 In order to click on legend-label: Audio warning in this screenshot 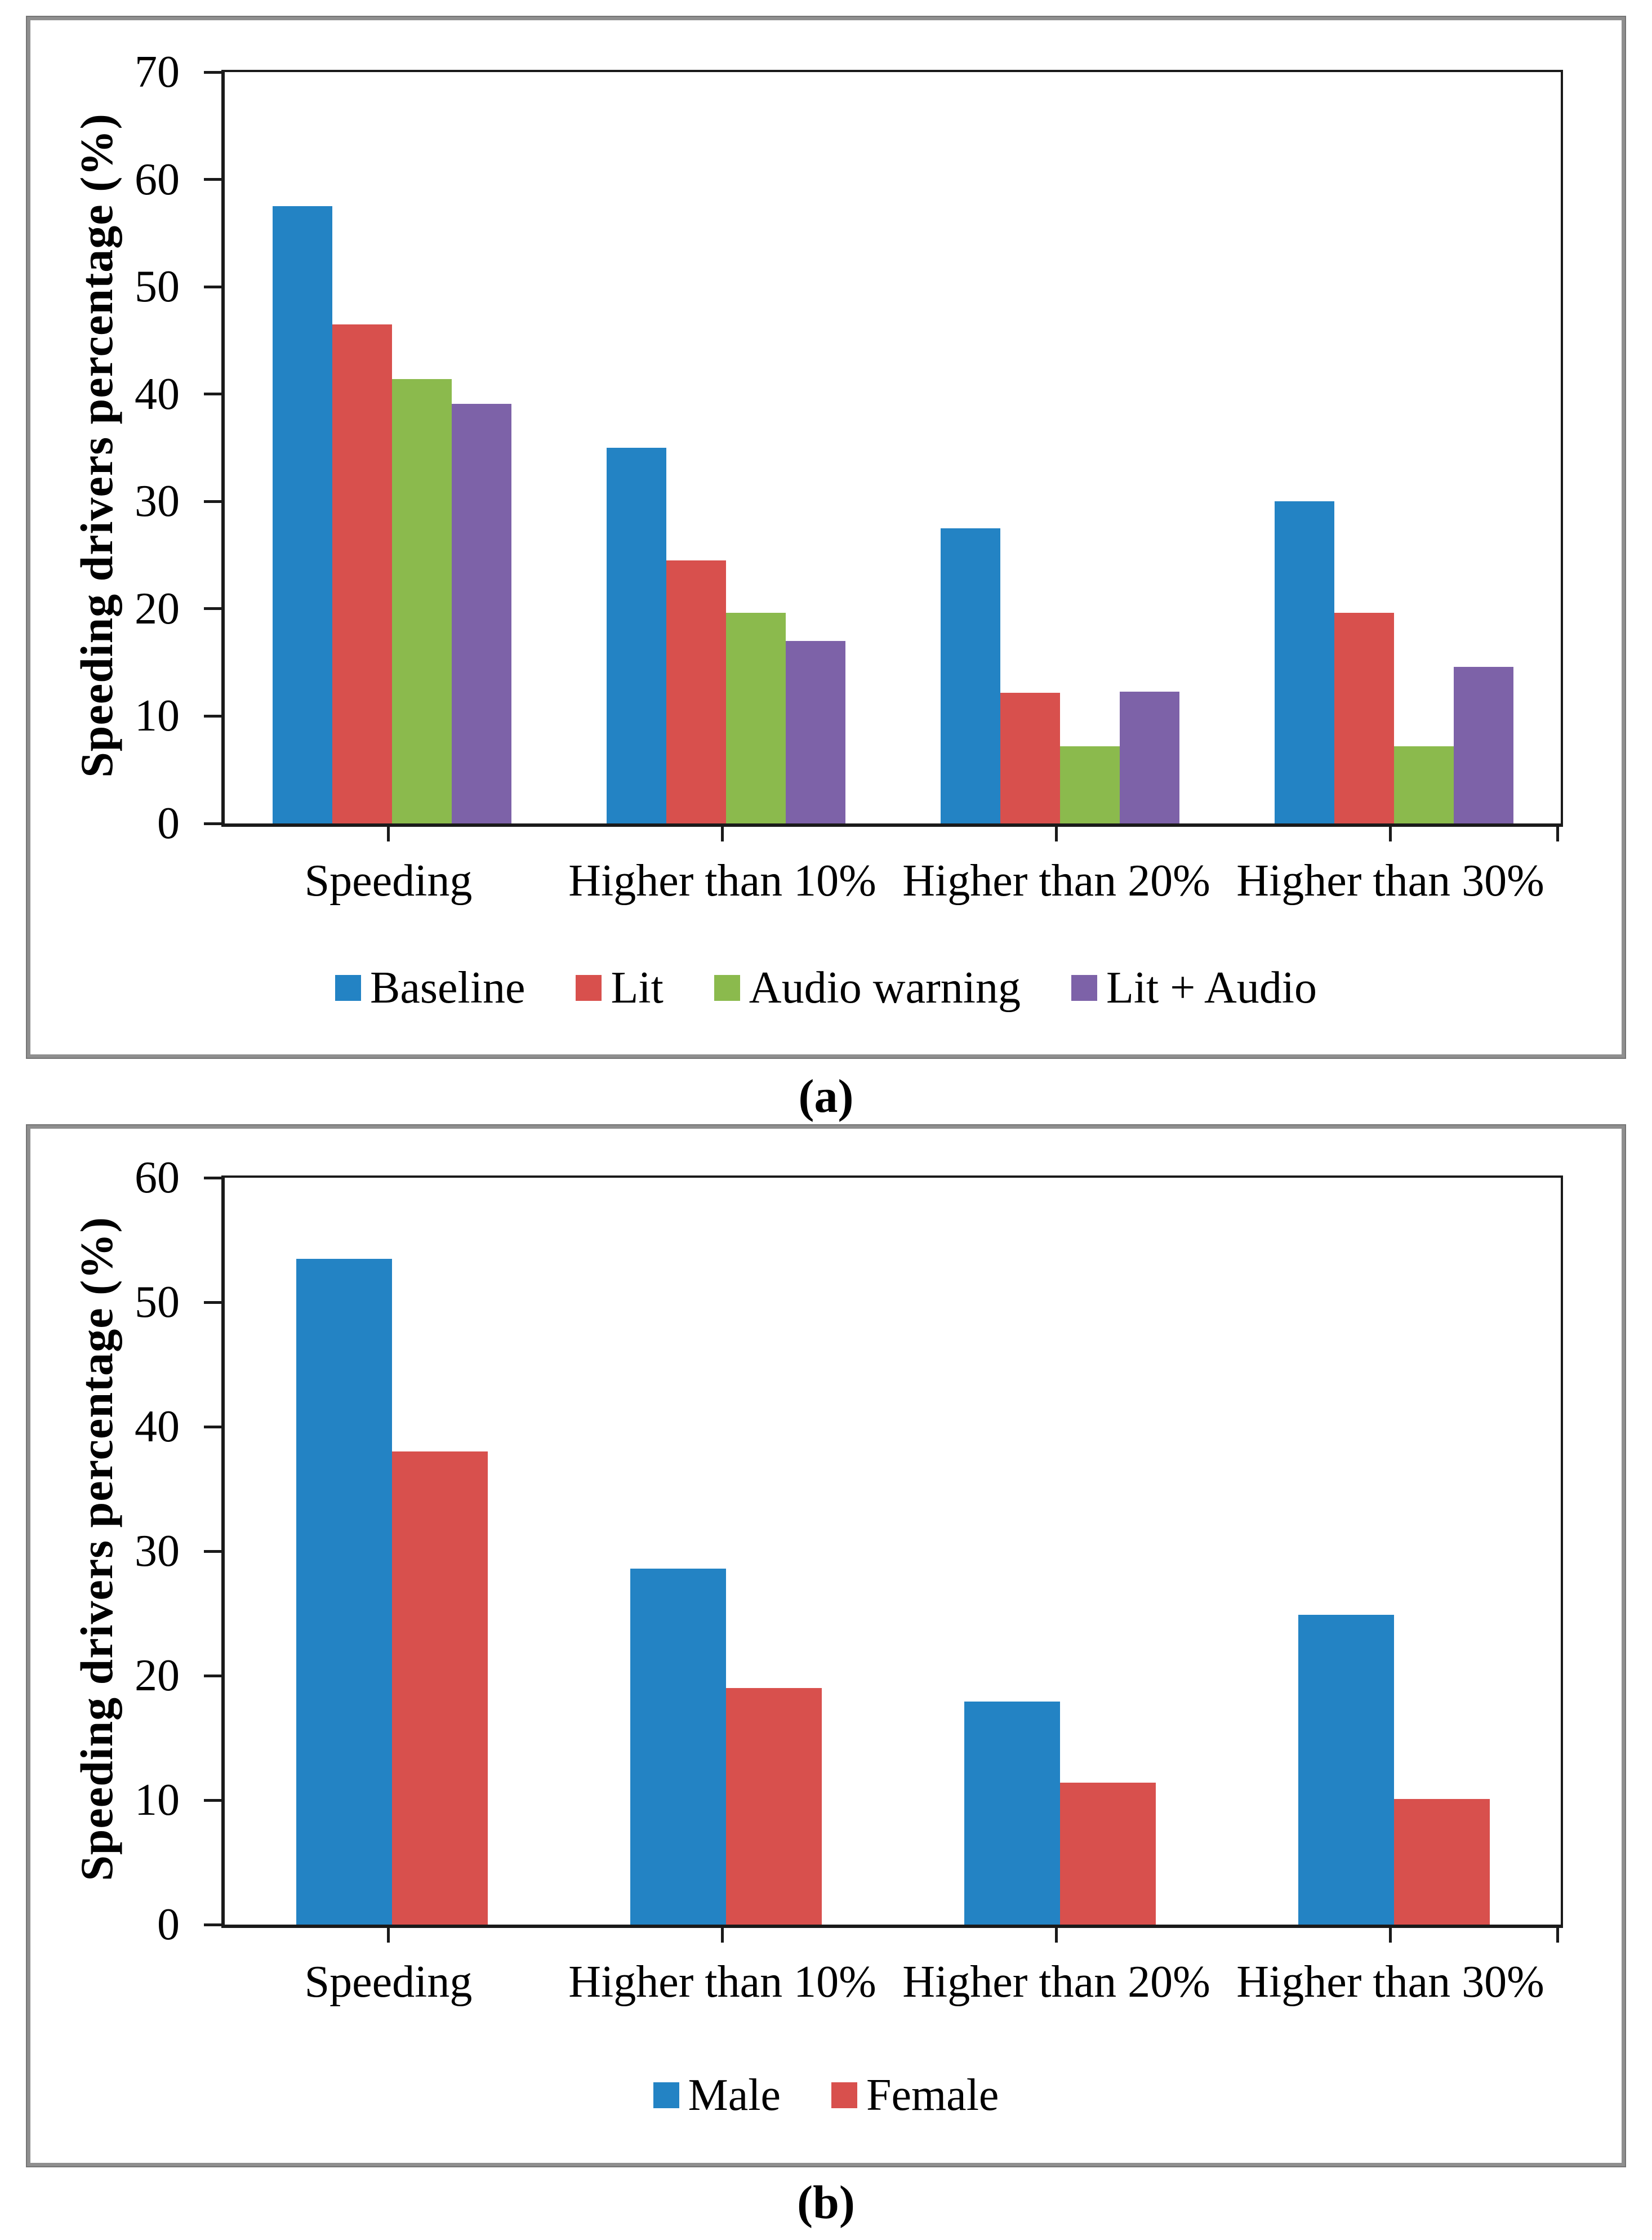, I will do `click(885, 988)`.